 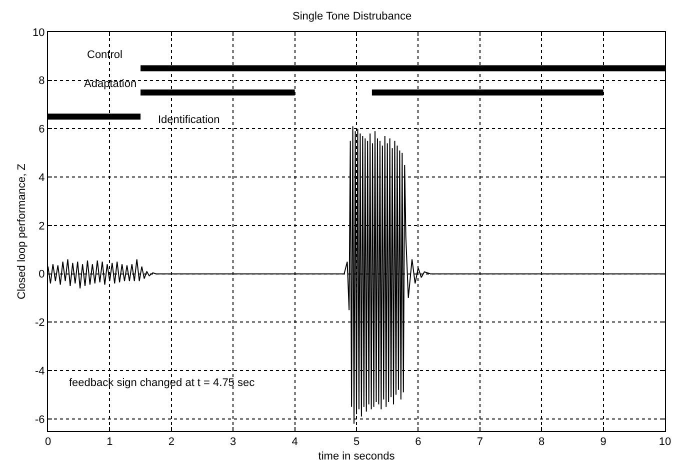 I want to click on series-label: Identification, so click(x=189, y=120).